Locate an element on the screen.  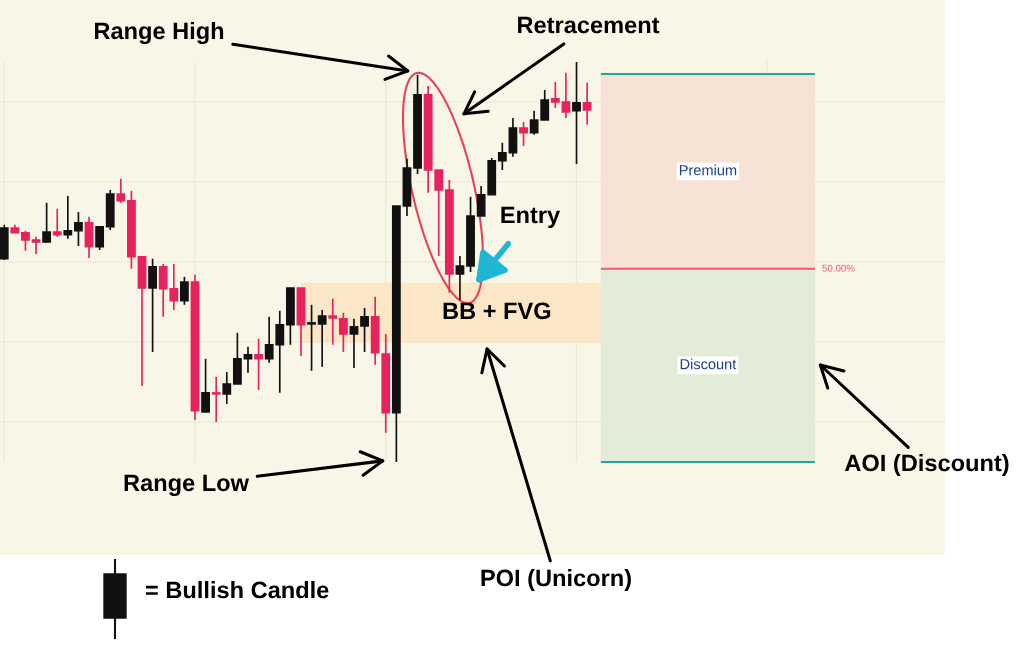
band-label: Discount is located at coordinates (708, 364).